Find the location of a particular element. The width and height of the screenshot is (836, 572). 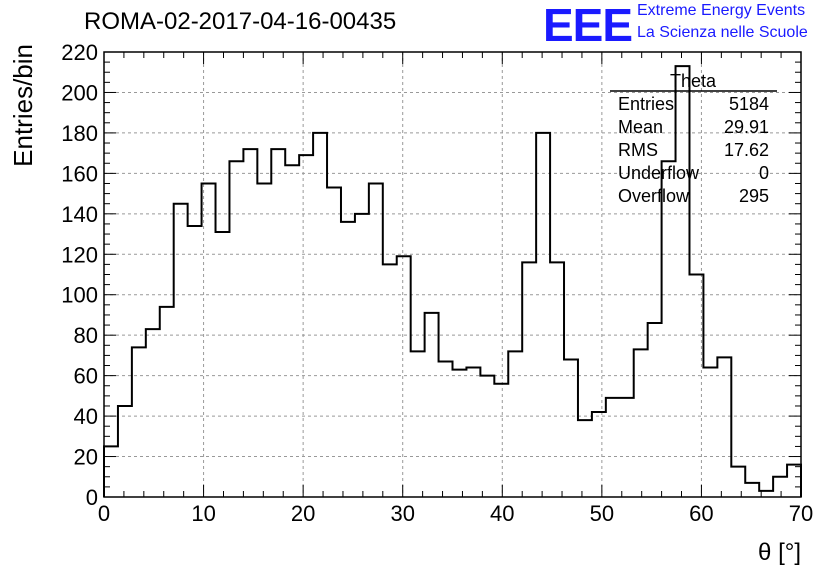

y-tick-label: 120 is located at coordinates (79, 254).